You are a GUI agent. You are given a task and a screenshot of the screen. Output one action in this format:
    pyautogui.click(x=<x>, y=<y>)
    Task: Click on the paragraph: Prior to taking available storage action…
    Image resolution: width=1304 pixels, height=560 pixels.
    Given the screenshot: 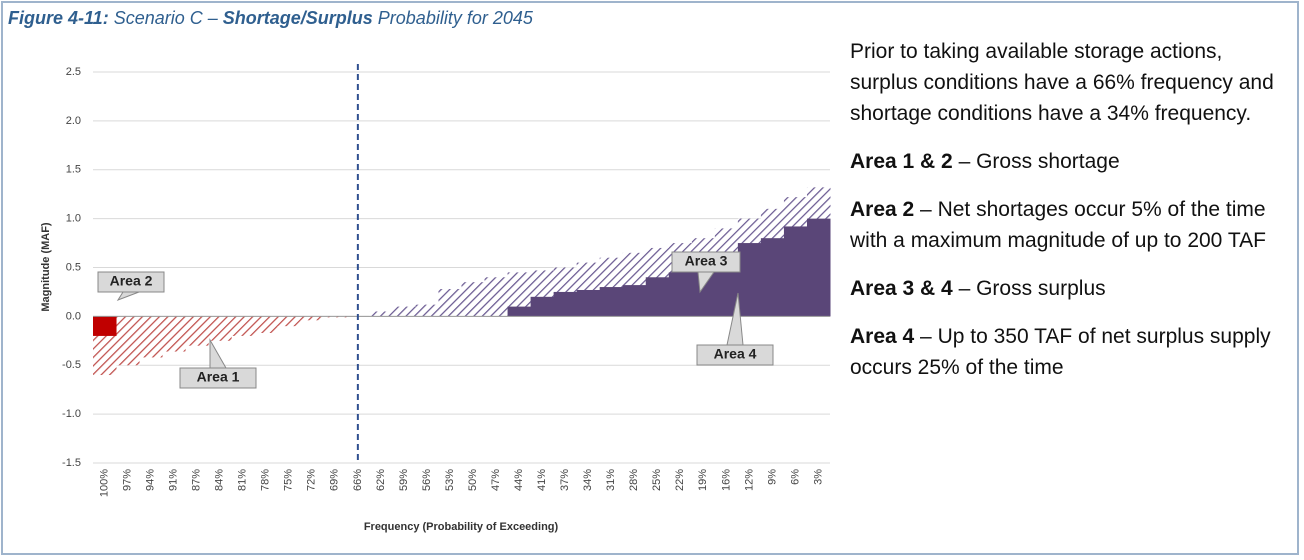 What is the action you would take?
    pyautogui.click(x=1070, y=82)
    